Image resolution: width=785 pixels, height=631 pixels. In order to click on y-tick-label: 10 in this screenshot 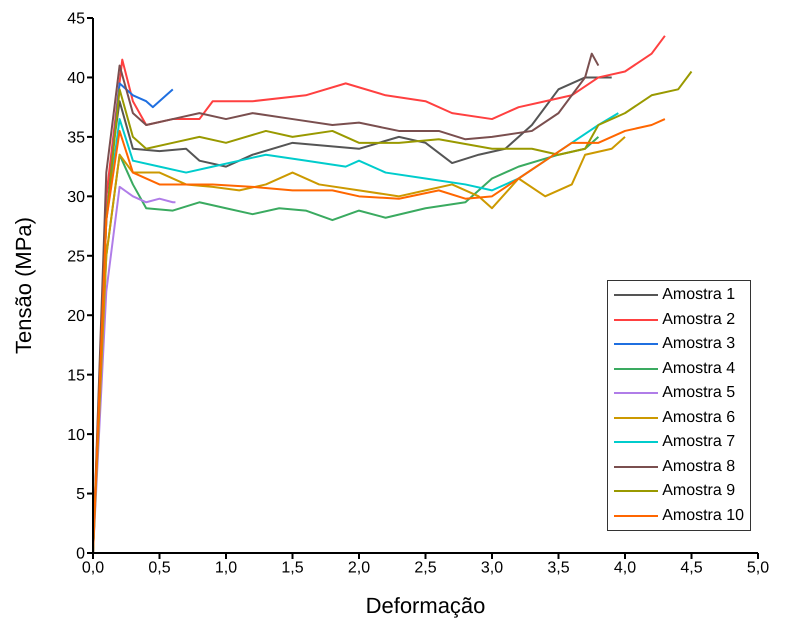, I will do `click(76, 435)`.